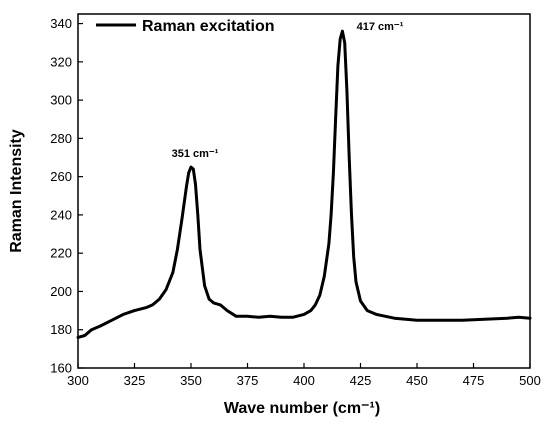 Image resolution: width=550 pixels, height=423 pixels. I want to click on legend-label: Raman excitation, so click(208, 26).